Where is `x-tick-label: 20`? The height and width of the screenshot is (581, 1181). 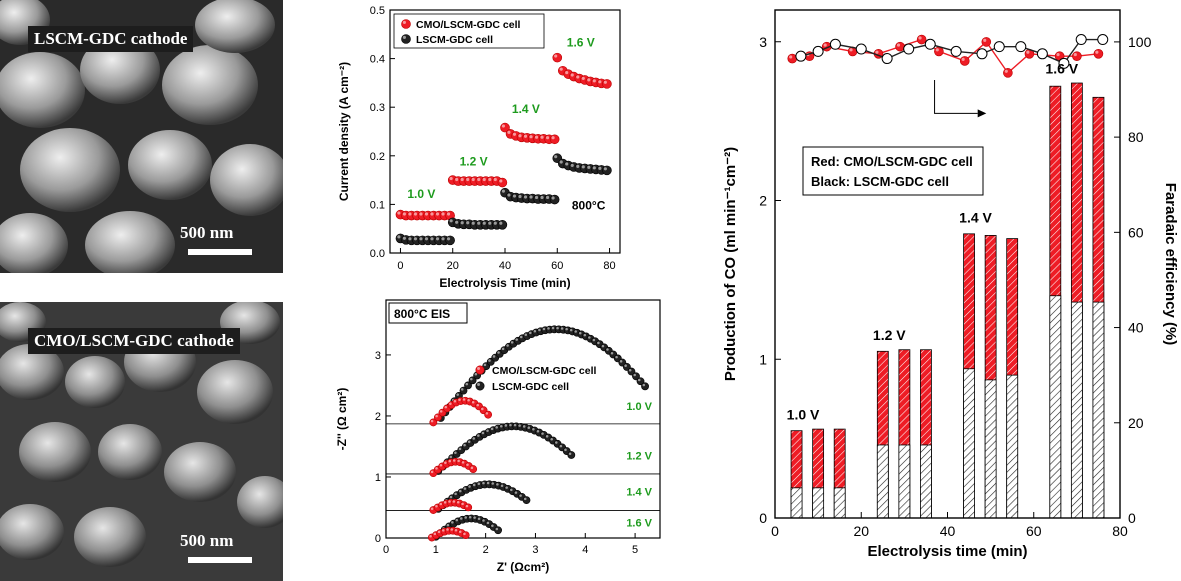 x-tick-label: 20 is located at coordinates (453, 266).